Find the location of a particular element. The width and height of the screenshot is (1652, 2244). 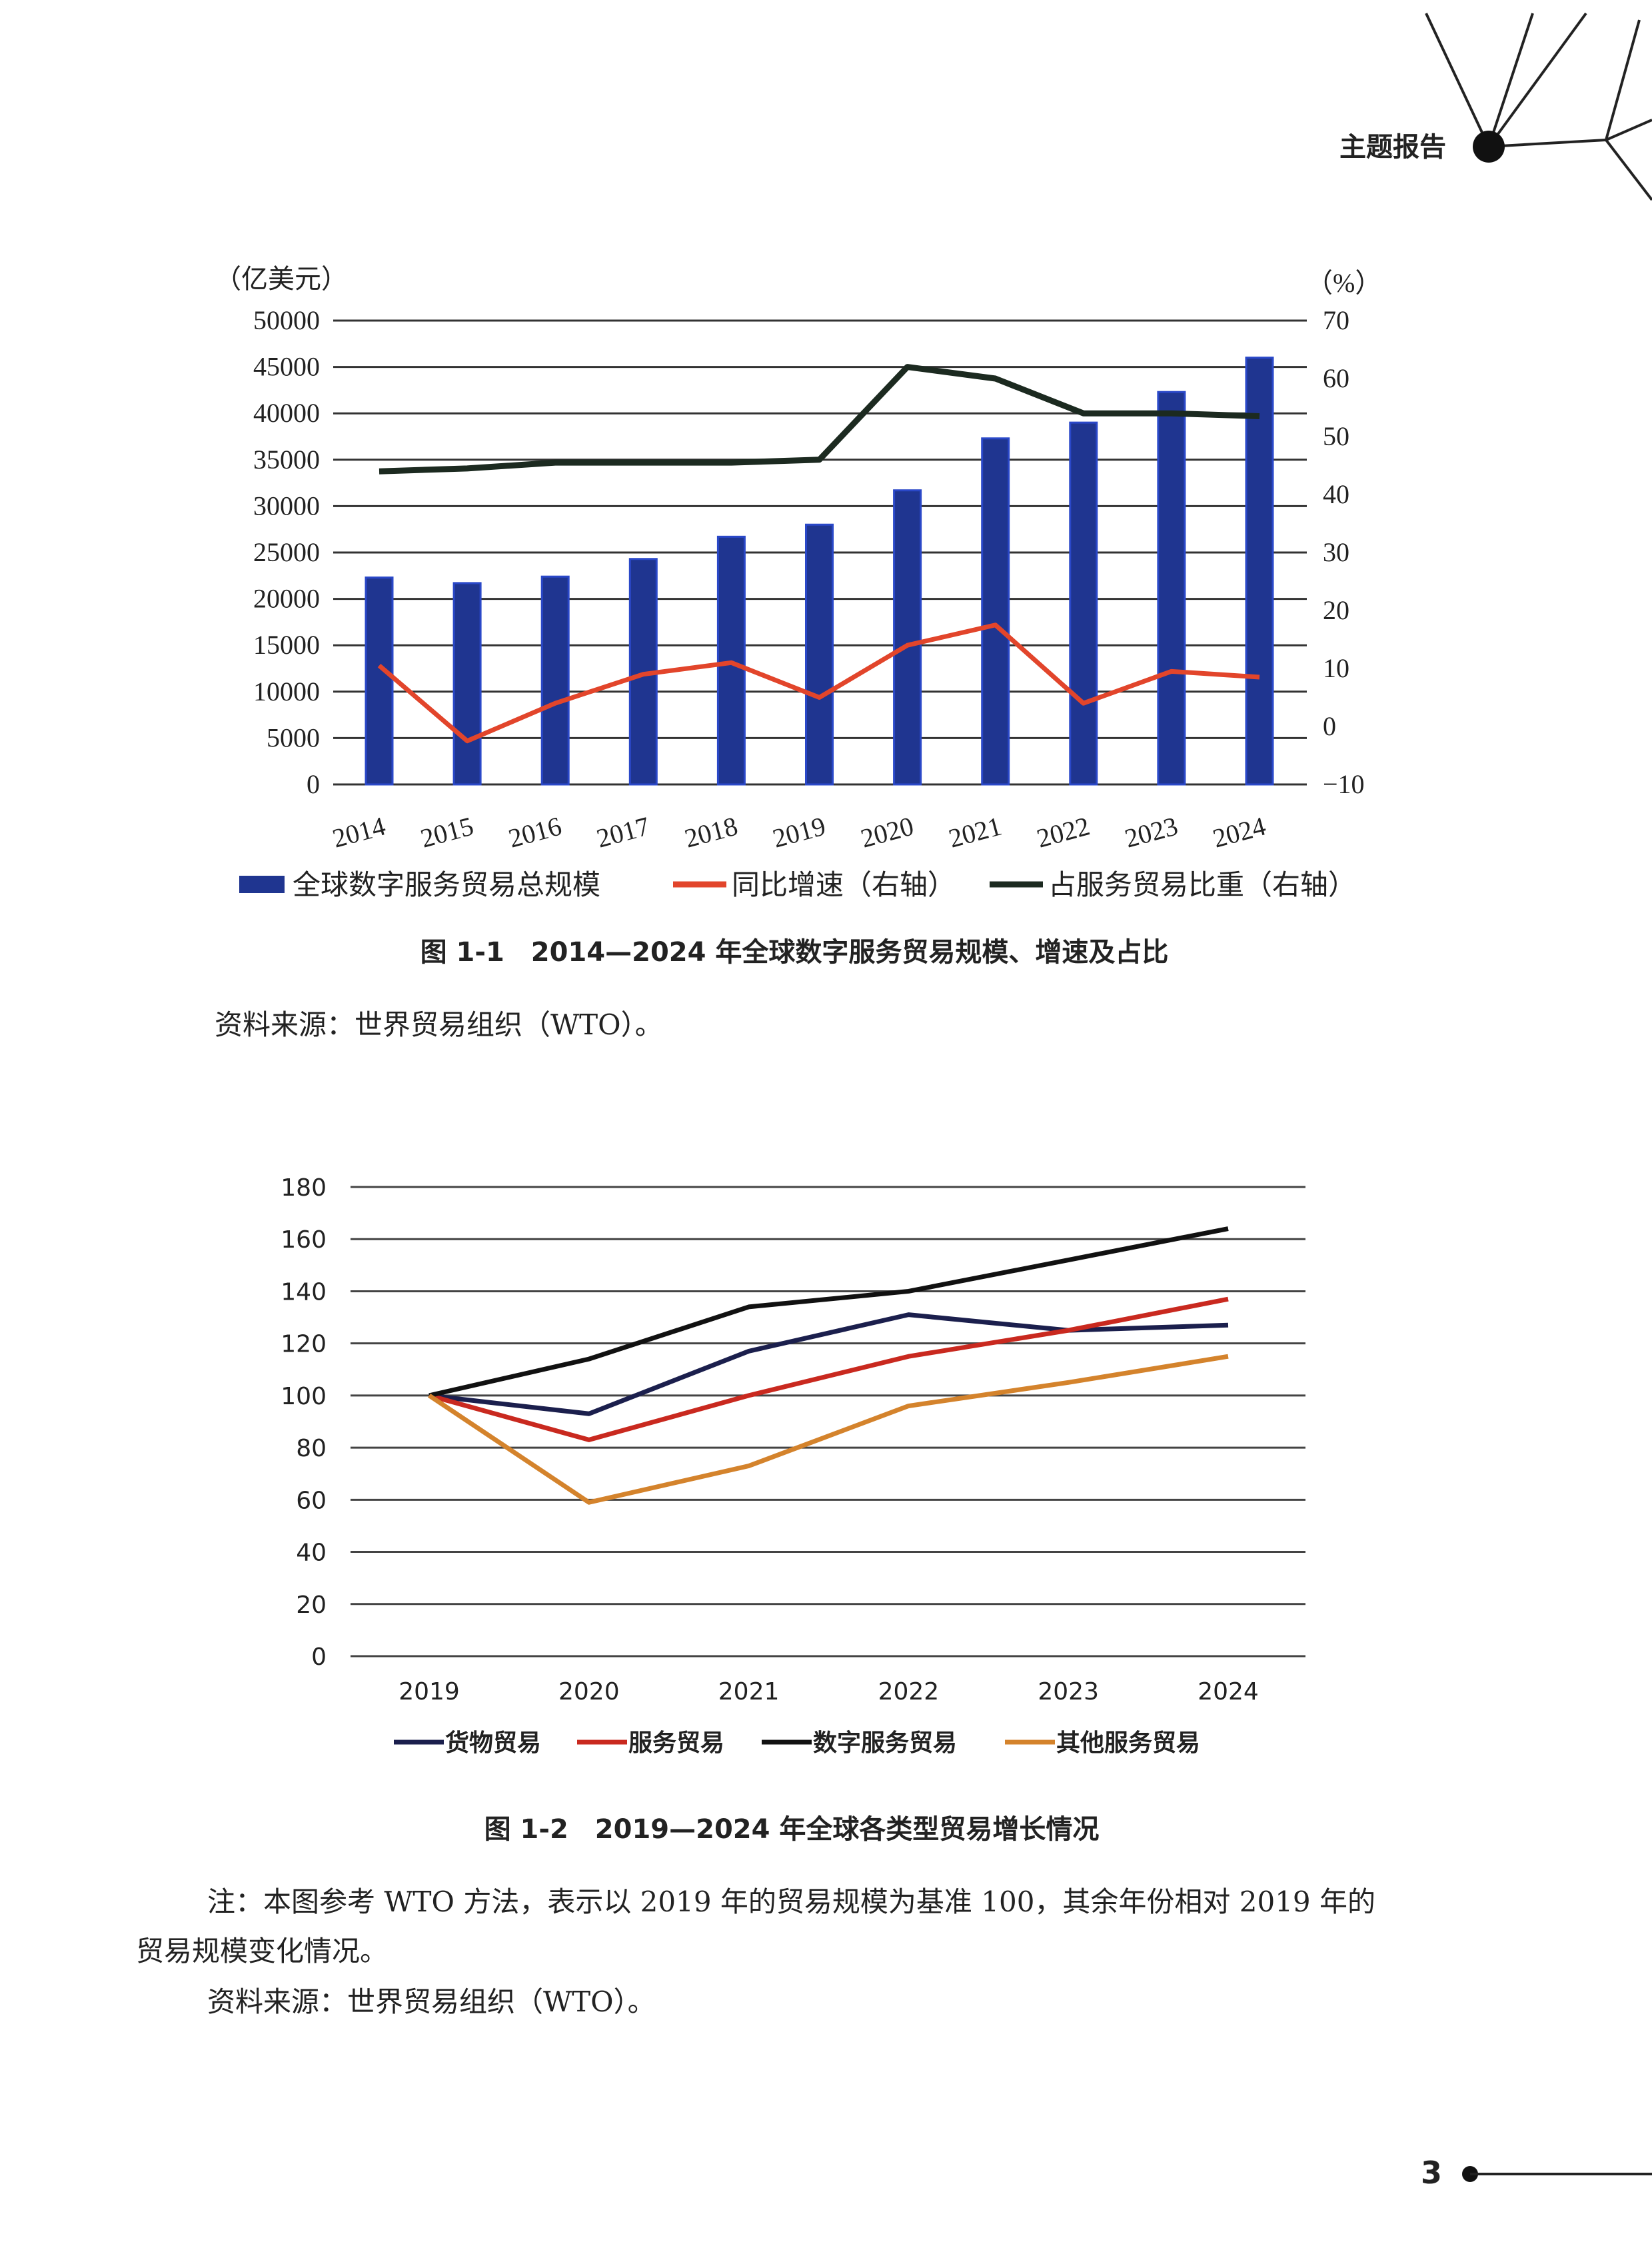

header-network-decoration is located at coordinates (1538, 106).